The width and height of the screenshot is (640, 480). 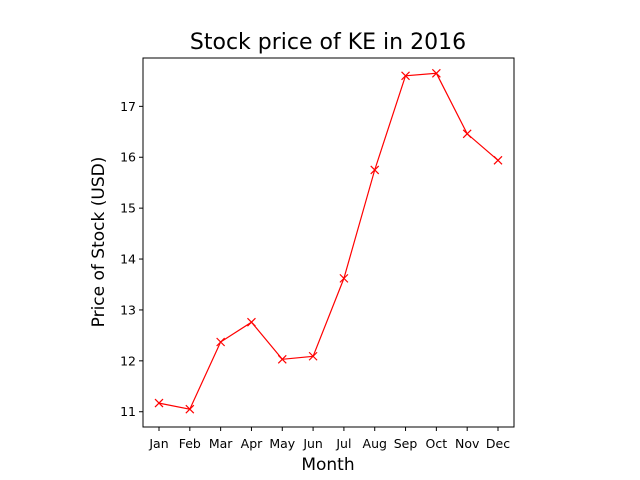 What do you see at coordinates (327, 465) in the screenshot?
I see `x-axis-label: Month` at bounding box center [327, 465].